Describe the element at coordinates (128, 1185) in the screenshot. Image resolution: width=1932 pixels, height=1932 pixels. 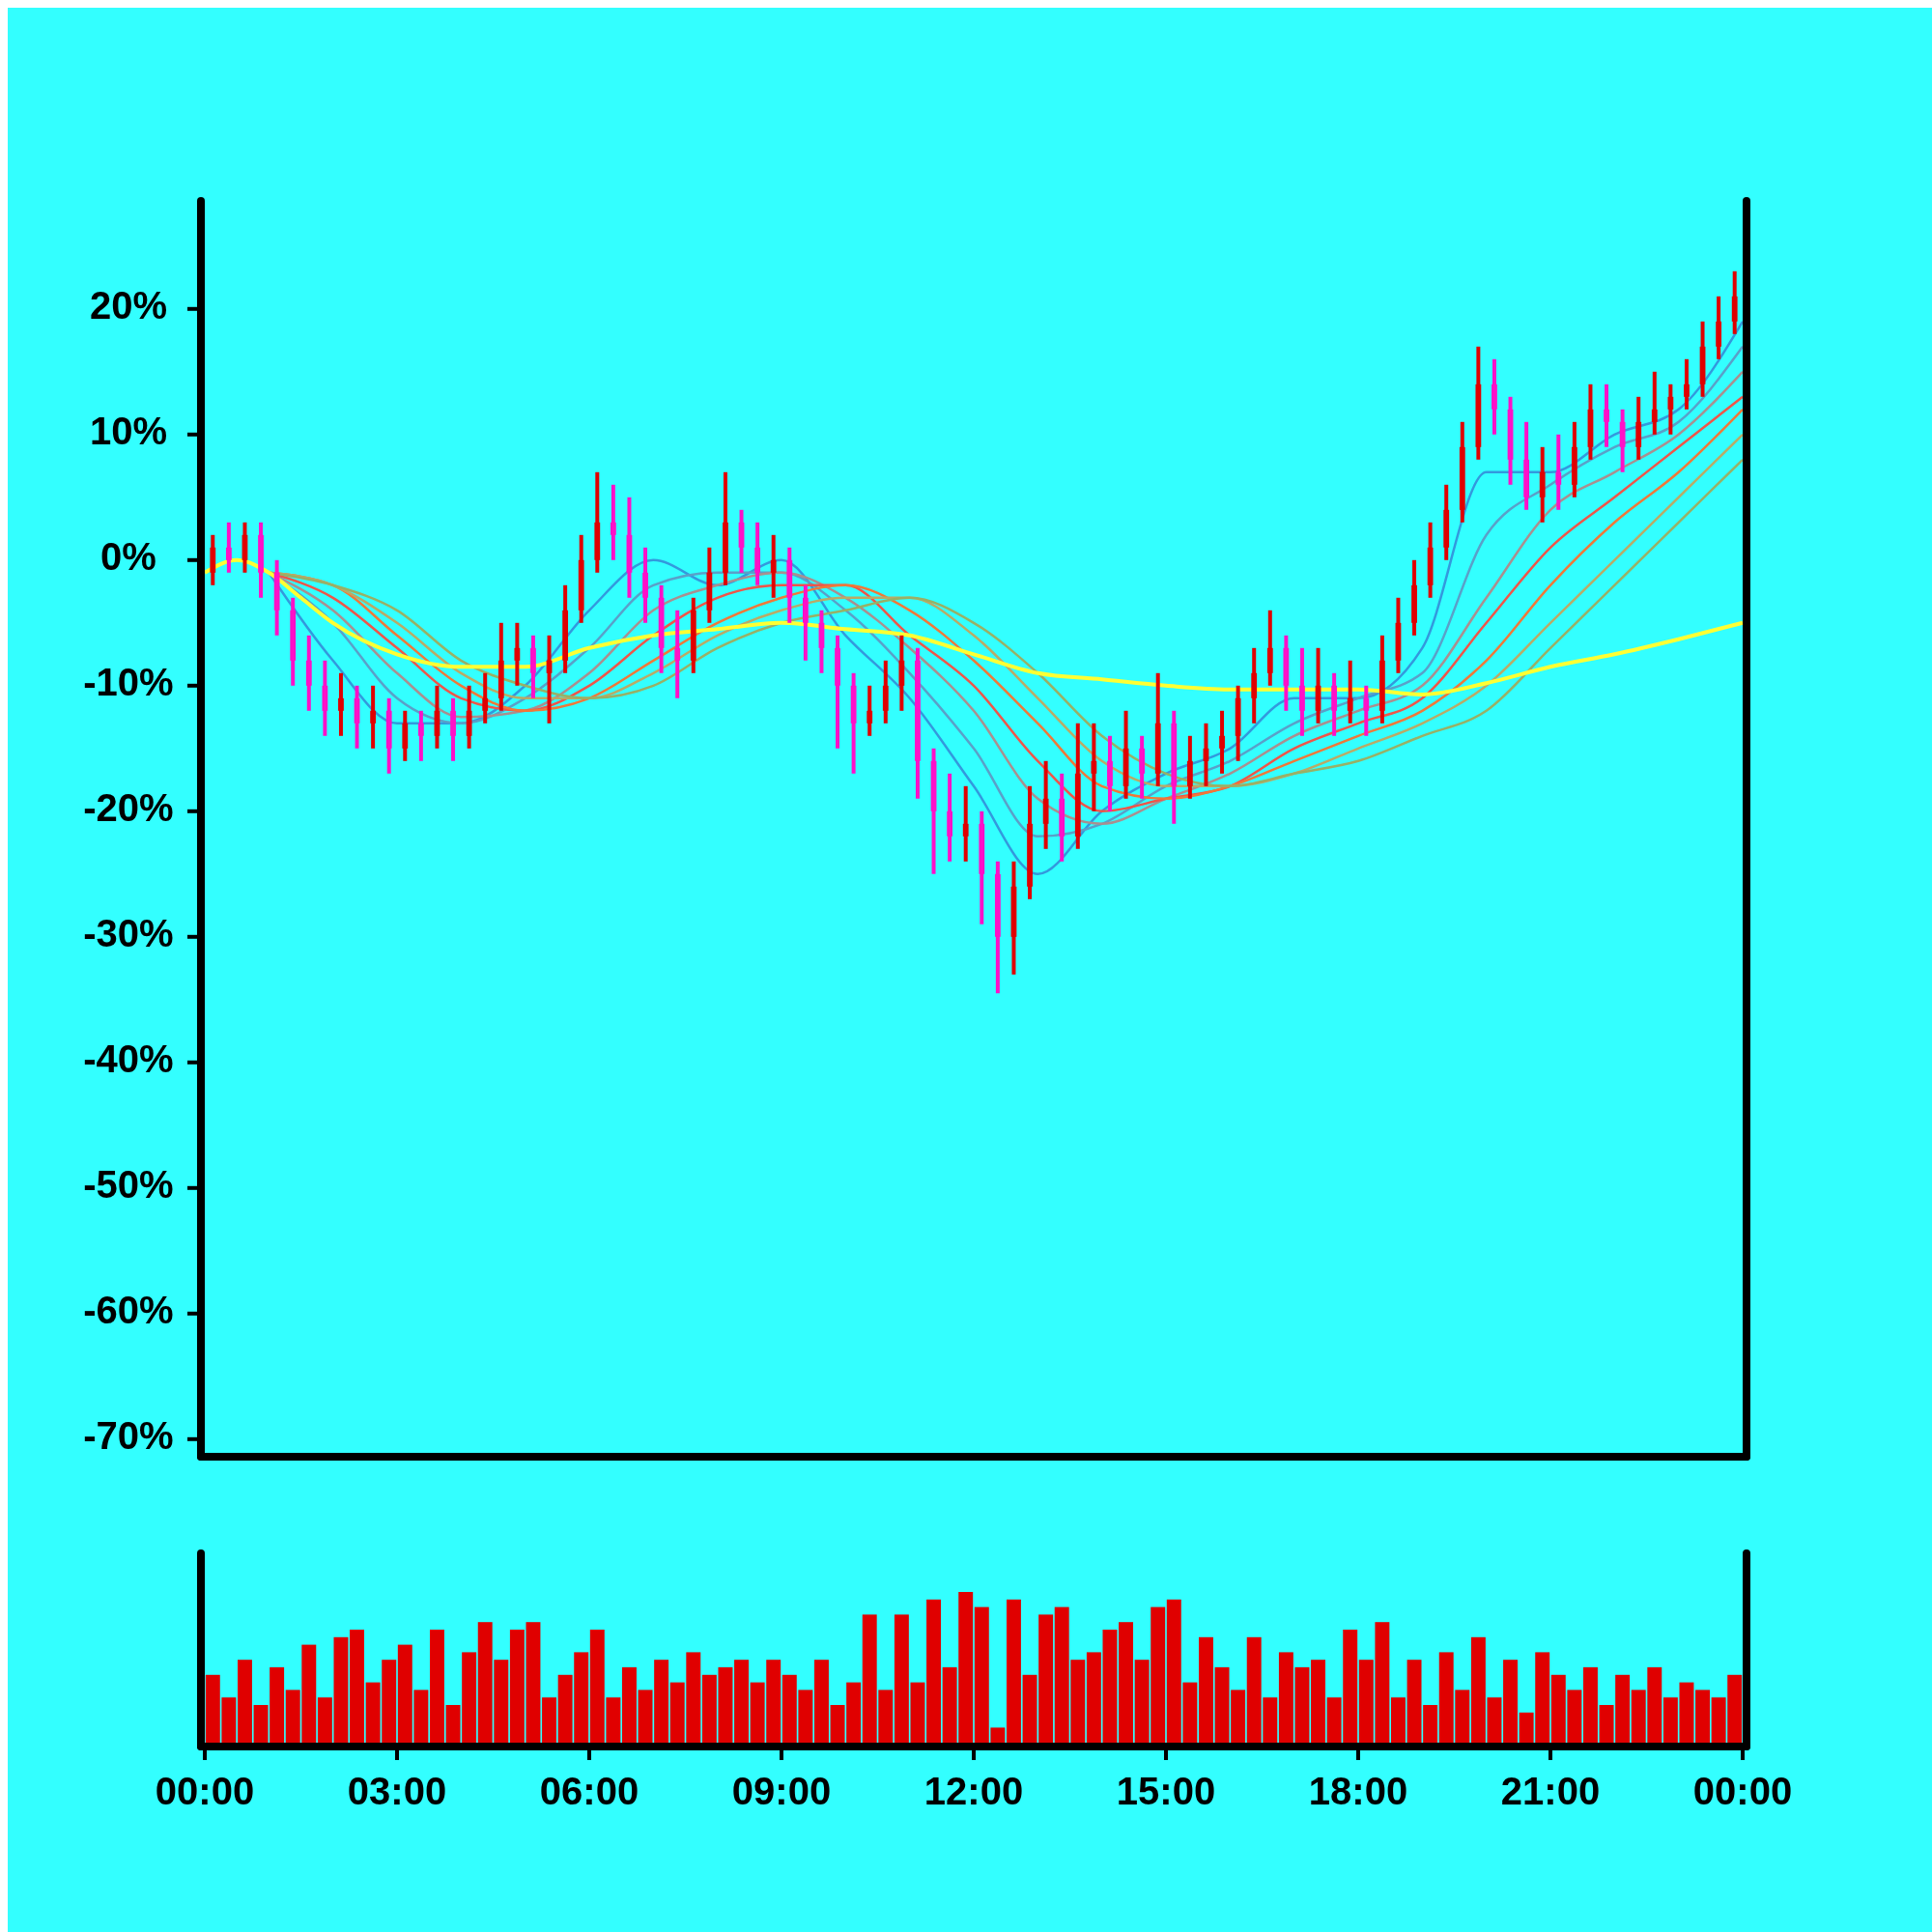
I see `y-tick-label: -50%` at that location.